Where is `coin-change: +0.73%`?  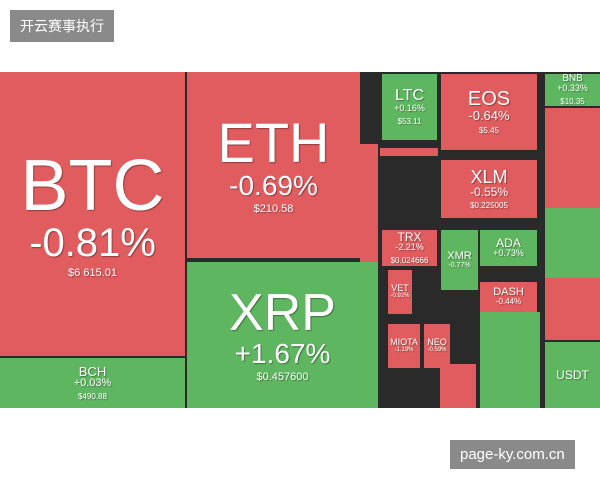
coin-change: +0.73% is located at coordinates (508, 253).